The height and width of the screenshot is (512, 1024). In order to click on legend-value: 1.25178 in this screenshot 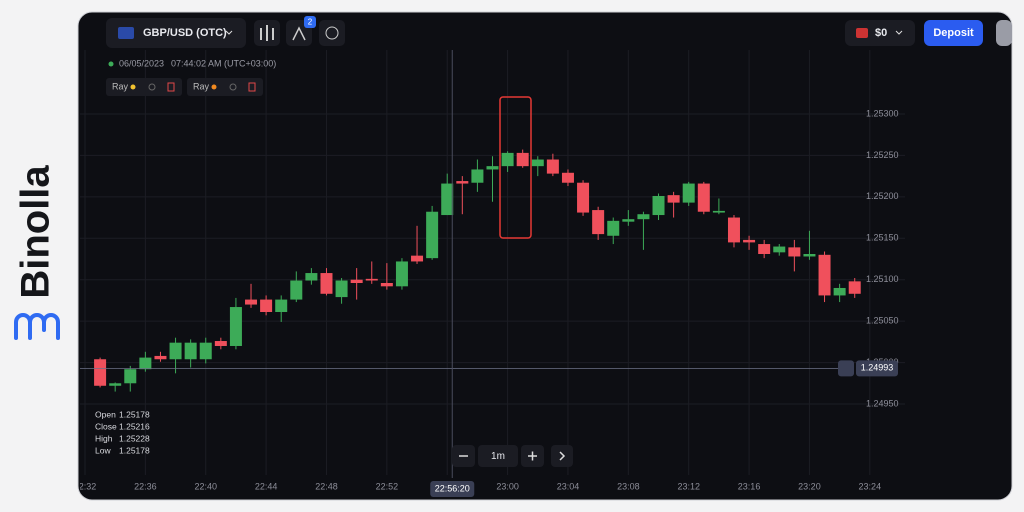, I will do `click(134, 414)`.